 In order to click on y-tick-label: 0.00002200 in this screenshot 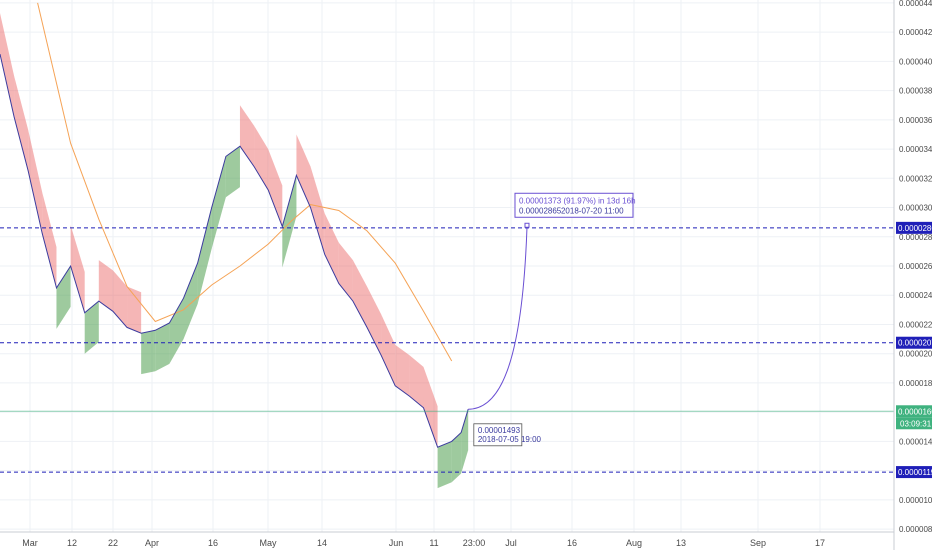, I will do `click(915, 324)`.